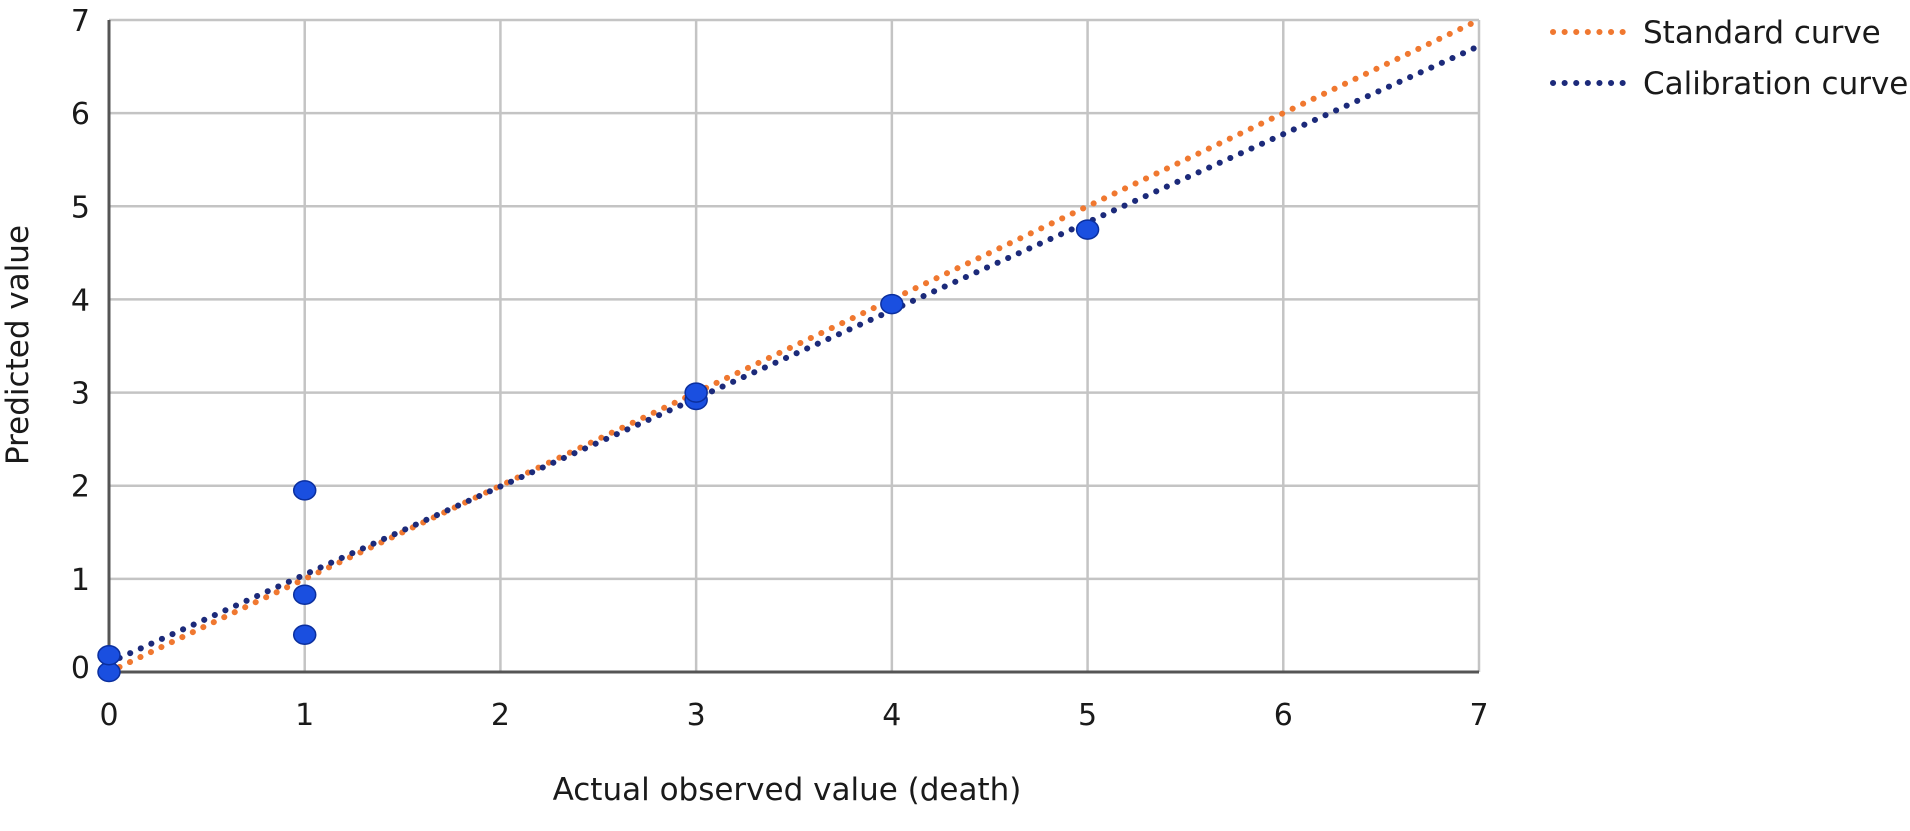  I want to click on x-tick-label-5: 5, so click(1087, 715).